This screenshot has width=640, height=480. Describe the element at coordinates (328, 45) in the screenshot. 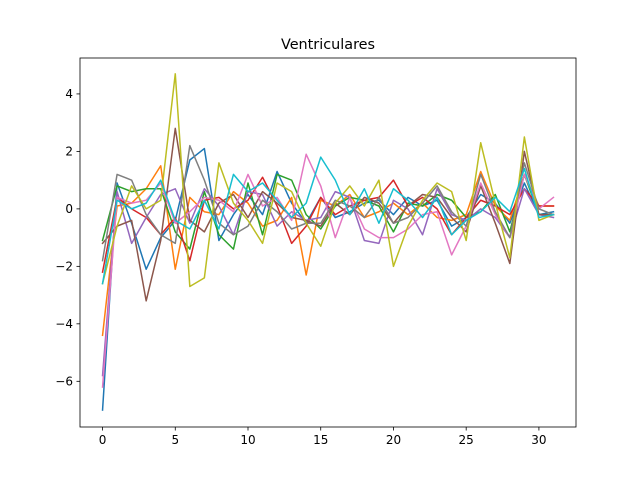

I see `chart-title: Ventriculares` at that location.